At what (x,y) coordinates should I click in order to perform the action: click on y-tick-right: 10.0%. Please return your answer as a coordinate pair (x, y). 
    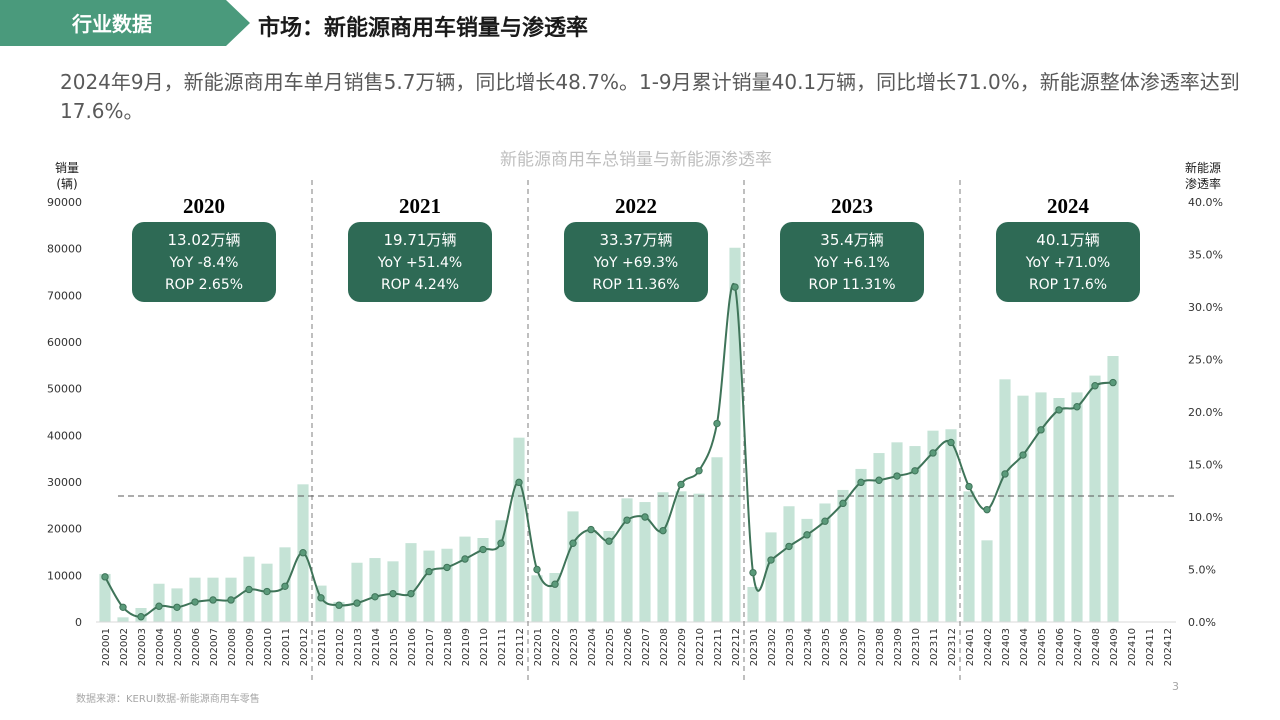
    Looking at the image, I should click on (1205, 517).